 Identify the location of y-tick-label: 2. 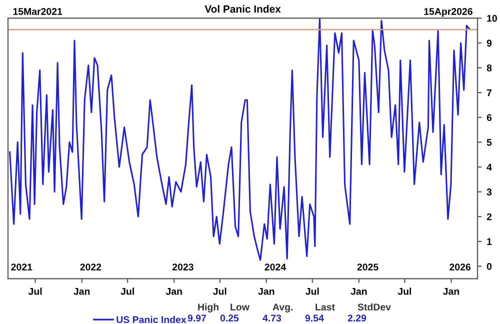
(489, 216).